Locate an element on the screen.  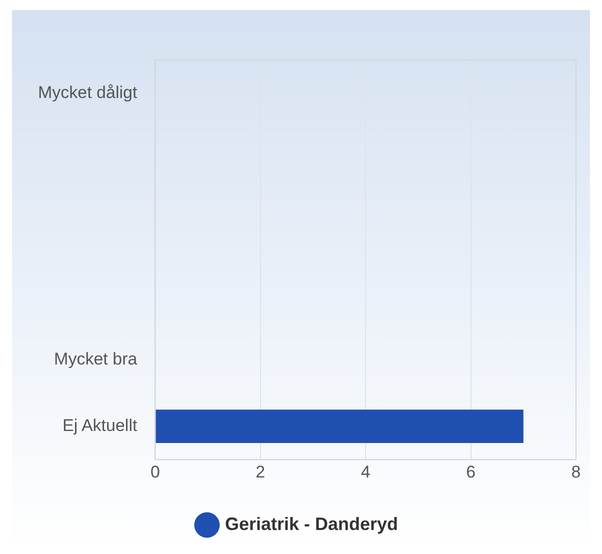
x-tick-label: 0 is located at coordinates (155, 472).